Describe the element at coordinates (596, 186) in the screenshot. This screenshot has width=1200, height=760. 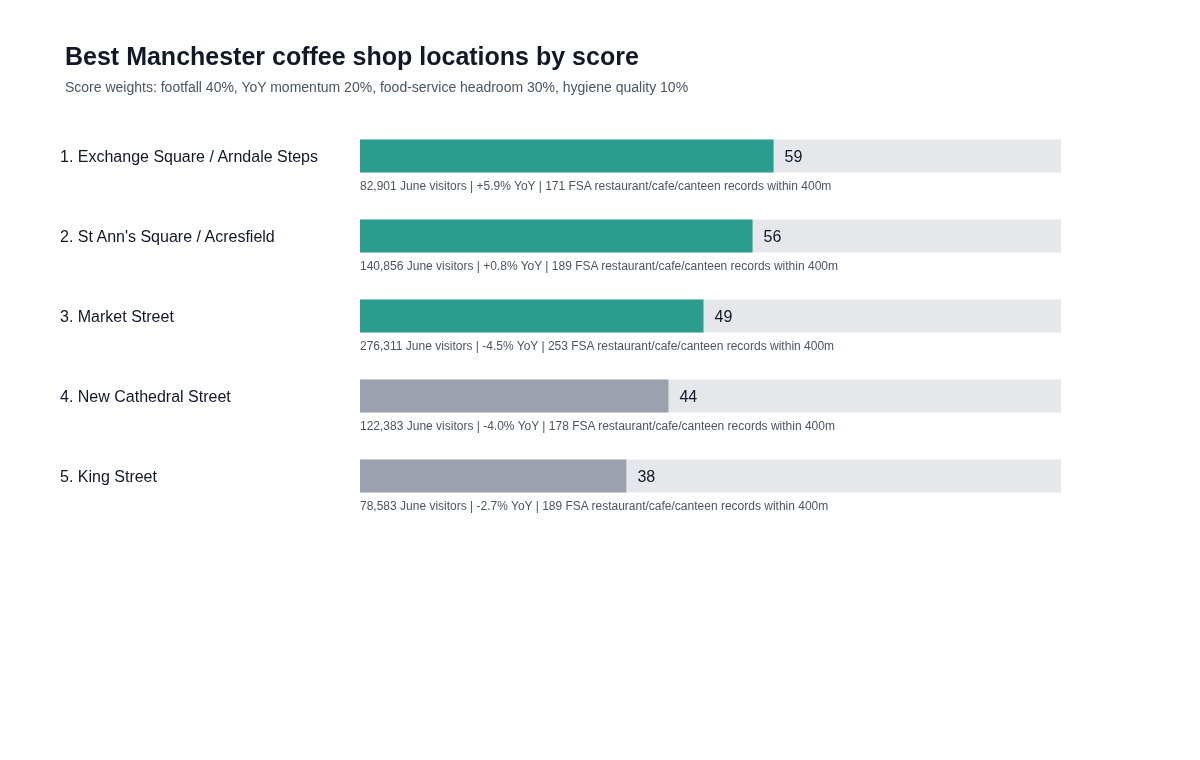
I see `annotation: 82,901 June visitors | +5.9% YoY | 171 FSA restaurant/cafe/canteen records within 400m` at that location.